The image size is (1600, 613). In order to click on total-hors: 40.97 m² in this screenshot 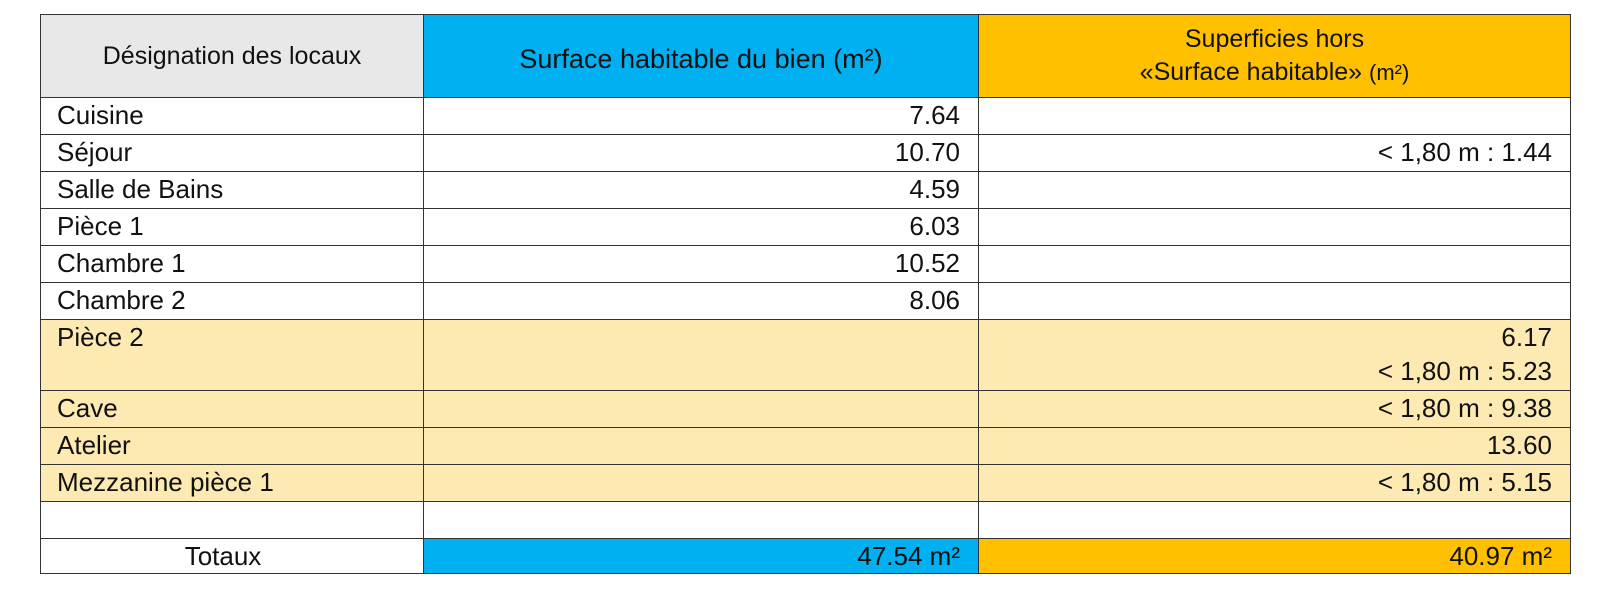, I will do `click(1274, 556)`.